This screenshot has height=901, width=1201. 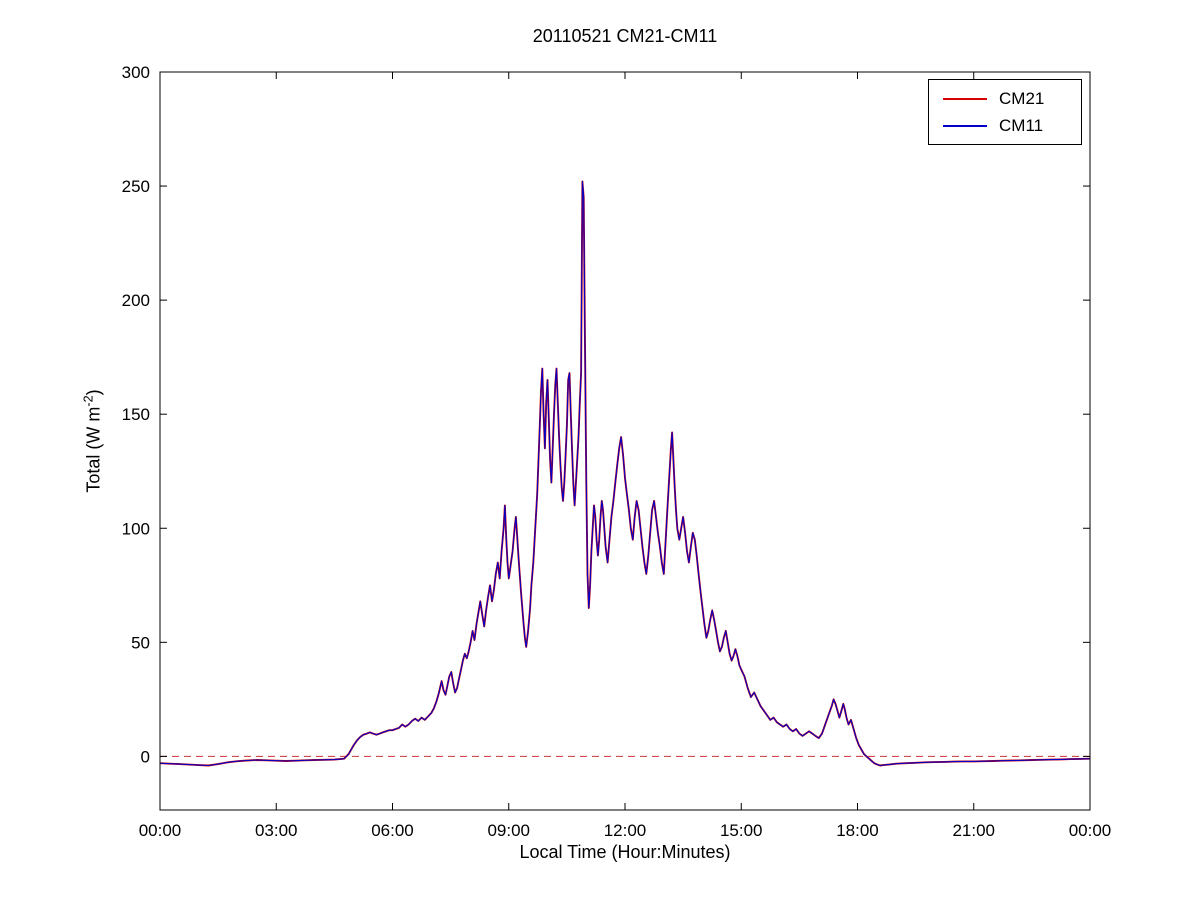 I want to click on svg-text: 0, so click(x=145, y=756).